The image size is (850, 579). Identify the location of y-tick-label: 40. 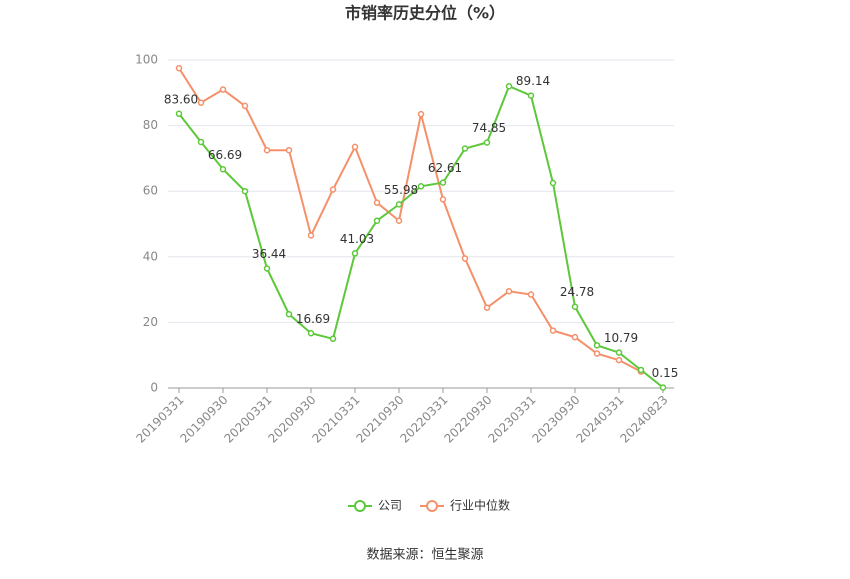
(150, 256).